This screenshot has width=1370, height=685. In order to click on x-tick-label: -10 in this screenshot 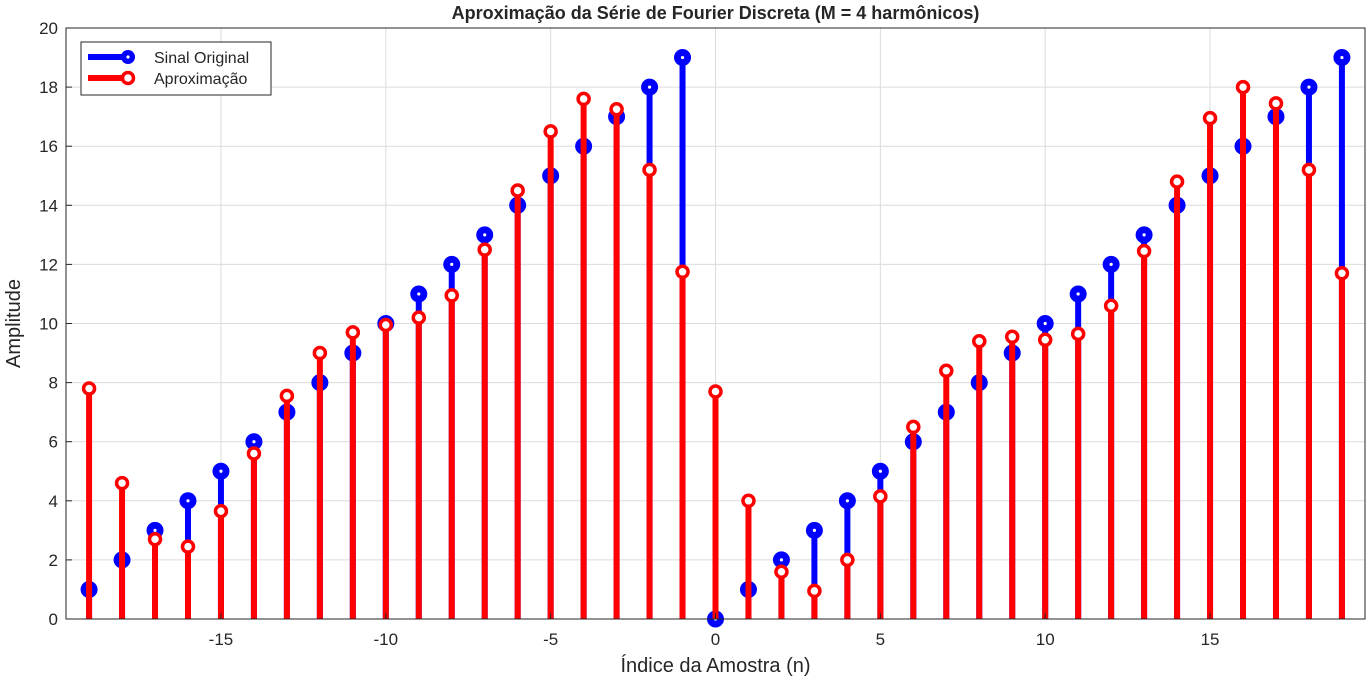, I will do `click(386, 639)`.